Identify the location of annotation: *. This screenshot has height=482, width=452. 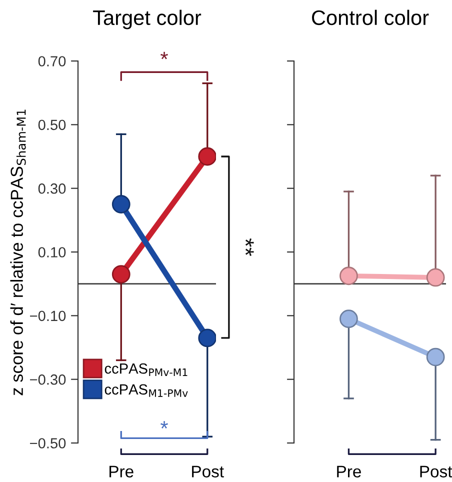
(164, 424).